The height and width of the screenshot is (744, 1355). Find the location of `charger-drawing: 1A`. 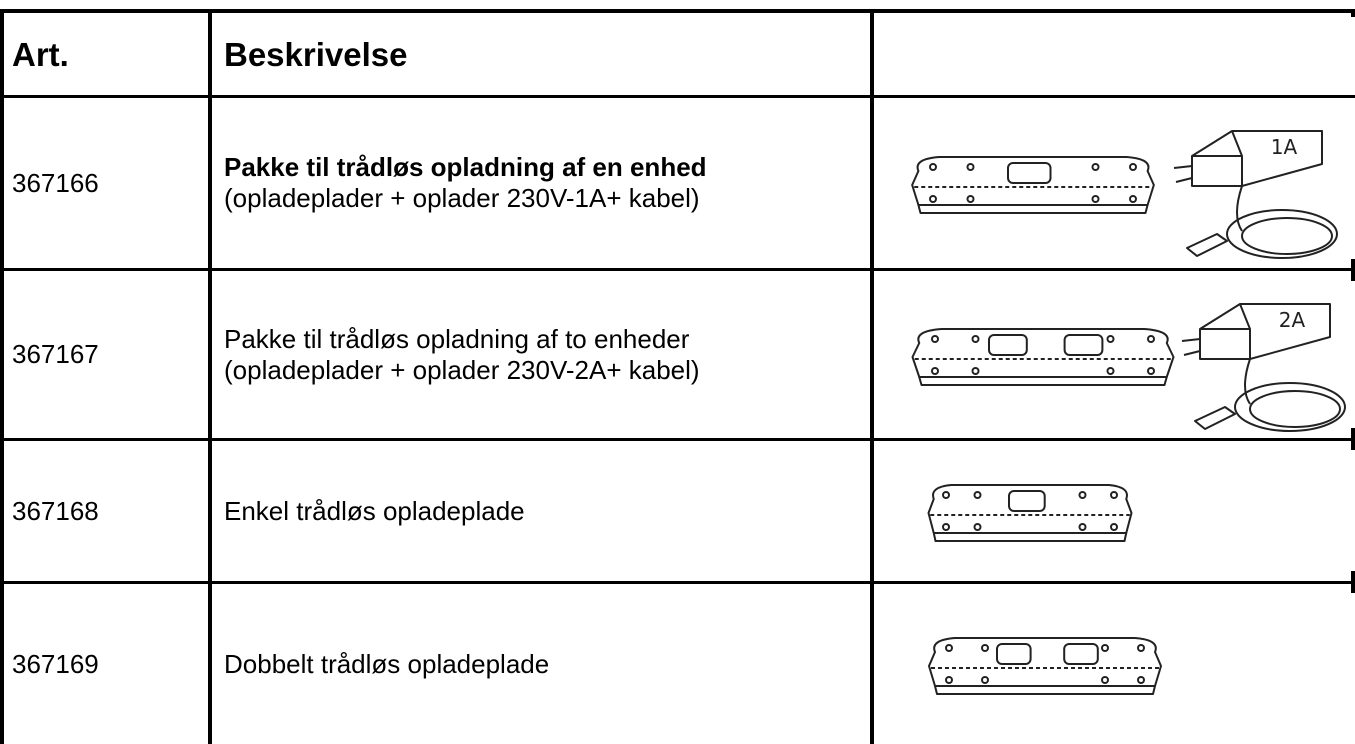

charger-drawing: 1A is located at coordinates (1255, 194).